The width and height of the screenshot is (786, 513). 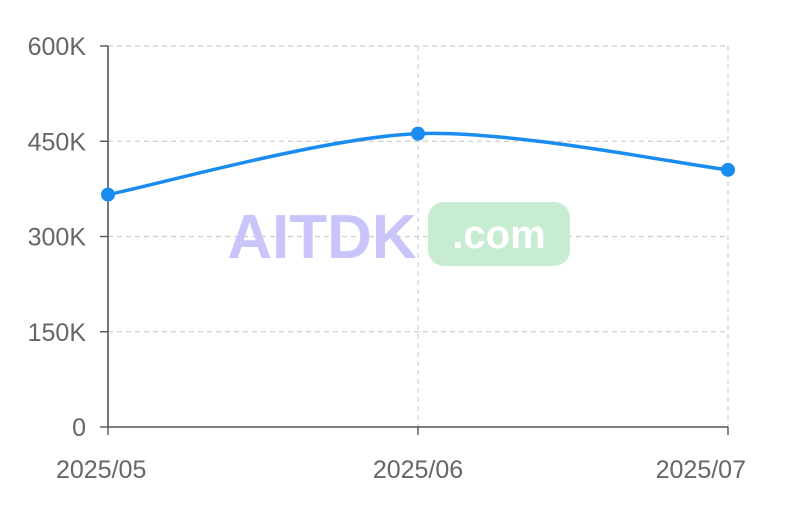 I want to click on y-tick-label: 150K, so click(x=57, y=333).